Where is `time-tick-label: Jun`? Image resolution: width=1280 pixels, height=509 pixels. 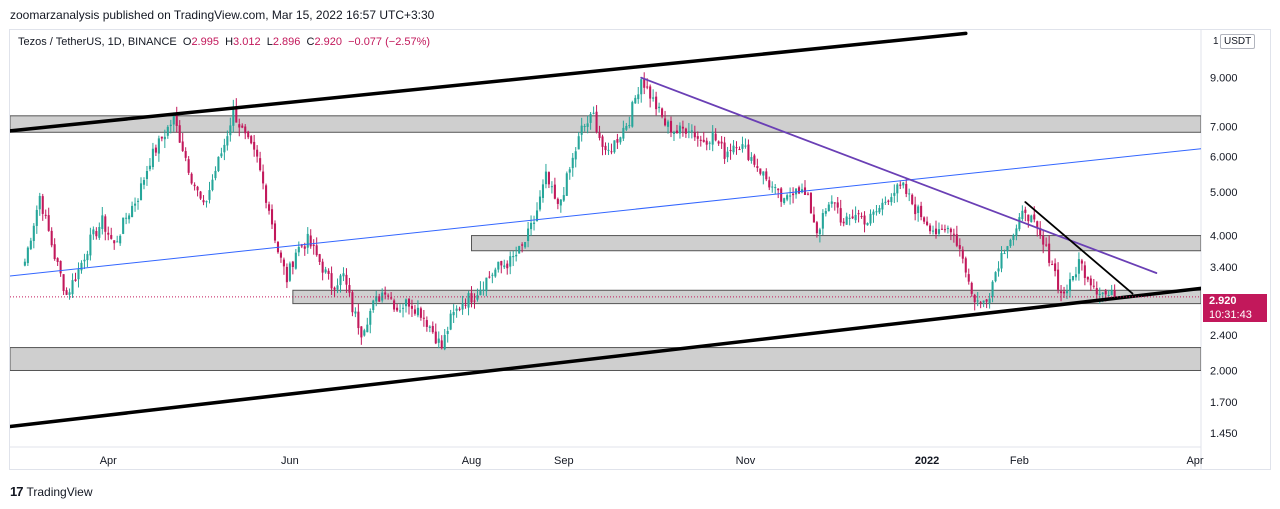
time-tick-label: Jun is located at coordinates (290, 461).